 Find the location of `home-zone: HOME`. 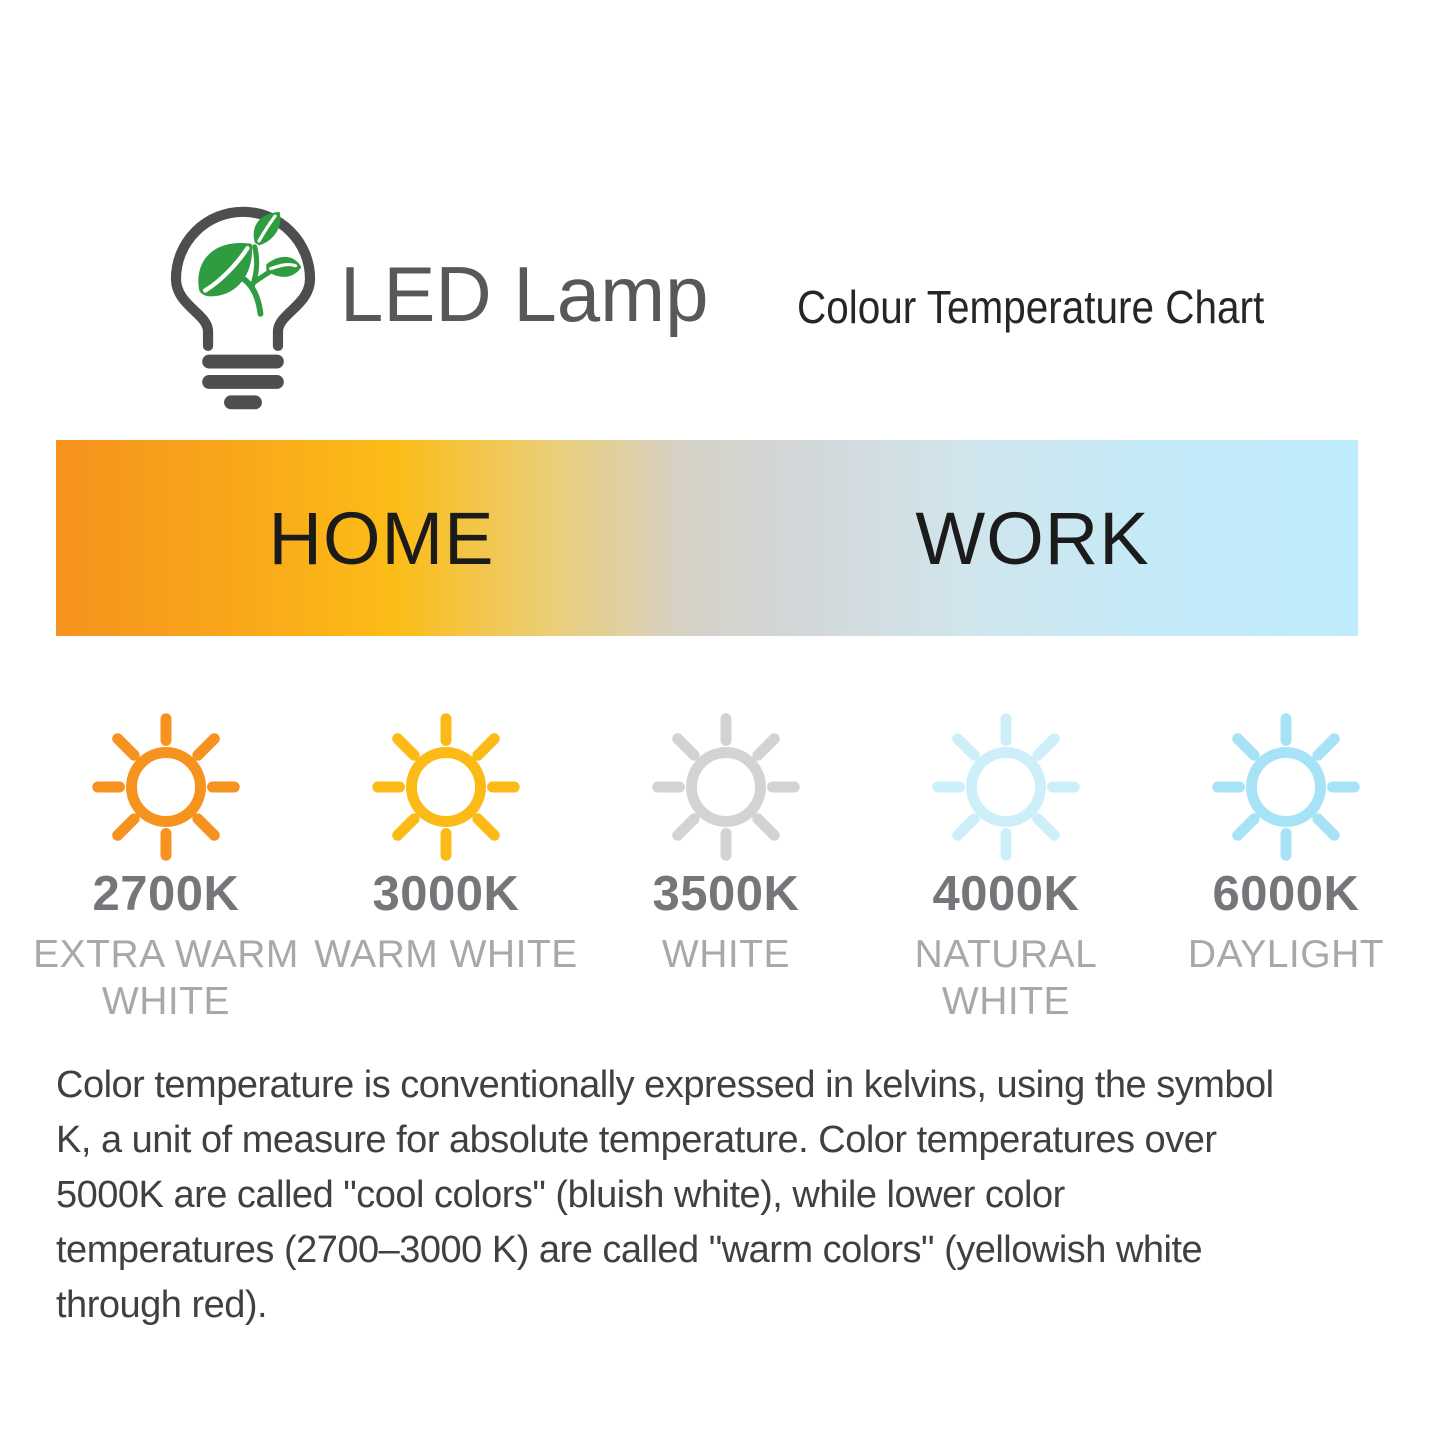

home-zone: HOME is located at coordinates (381, 538).